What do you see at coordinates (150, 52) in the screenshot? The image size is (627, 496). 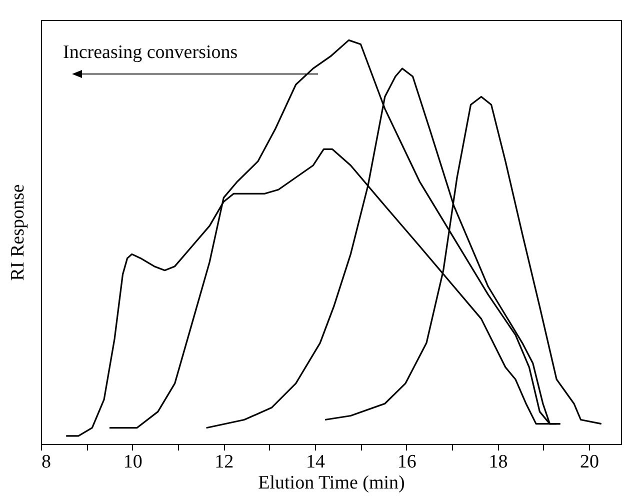 I see `annotation: Increasing conversions` at bounding box center [150, 52].